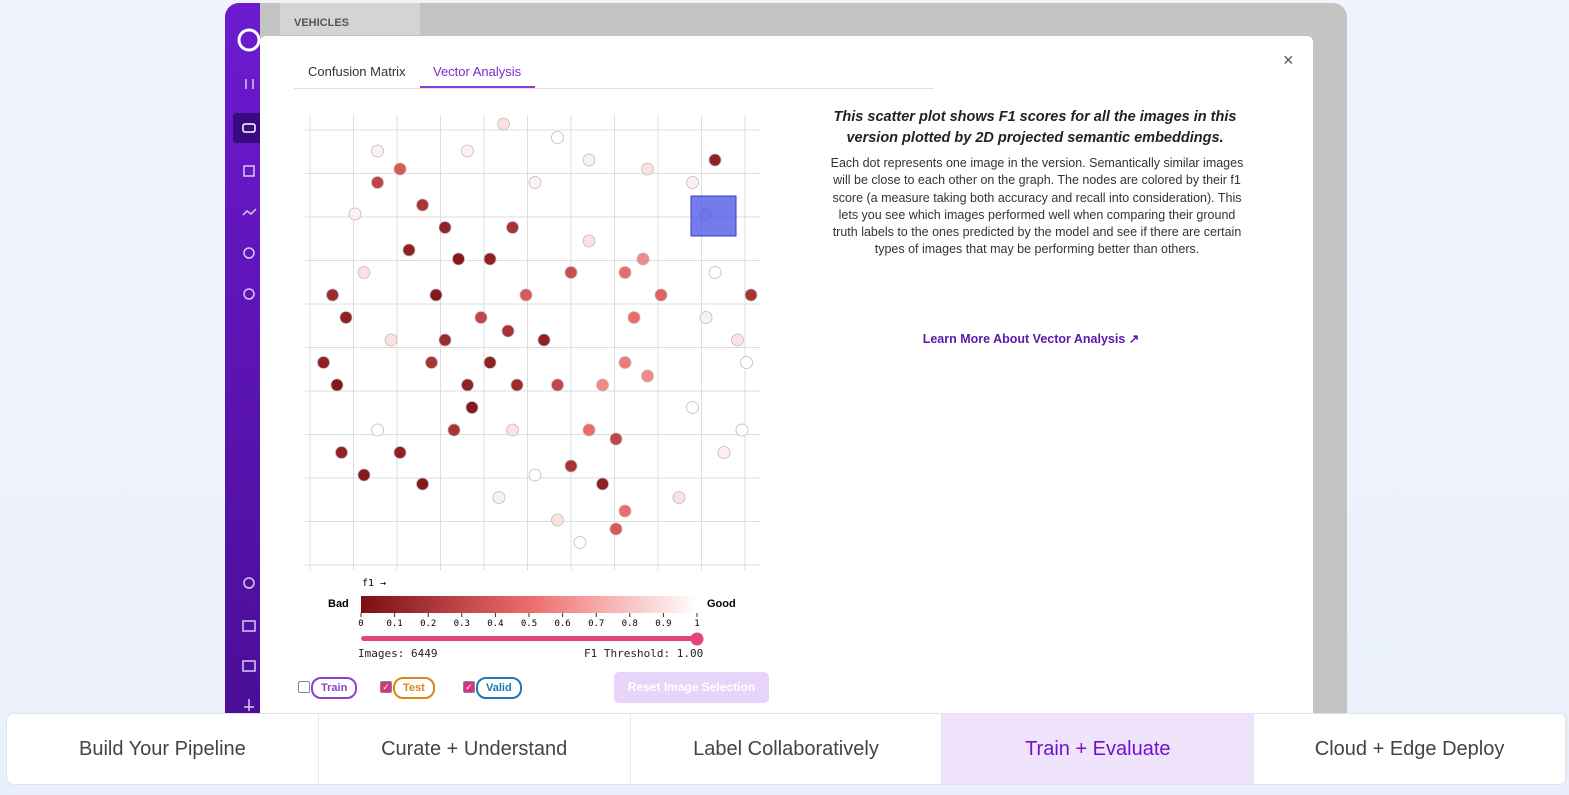 The image size is (1569, 795). I want to click on colorbar-tick-label: 0.9, so click(663, 624).